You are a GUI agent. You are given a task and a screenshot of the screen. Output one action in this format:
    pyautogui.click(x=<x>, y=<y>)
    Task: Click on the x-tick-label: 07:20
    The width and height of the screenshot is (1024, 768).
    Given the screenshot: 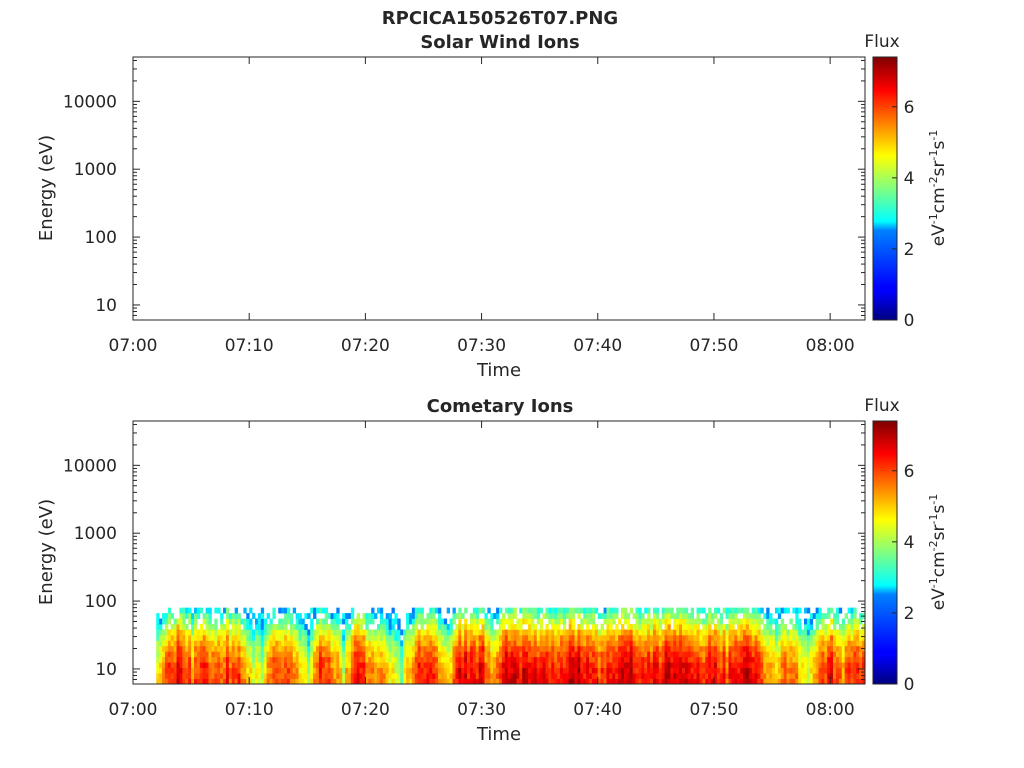 What is the action you would take?
    pyautogui.click(x=365, y=346)
    